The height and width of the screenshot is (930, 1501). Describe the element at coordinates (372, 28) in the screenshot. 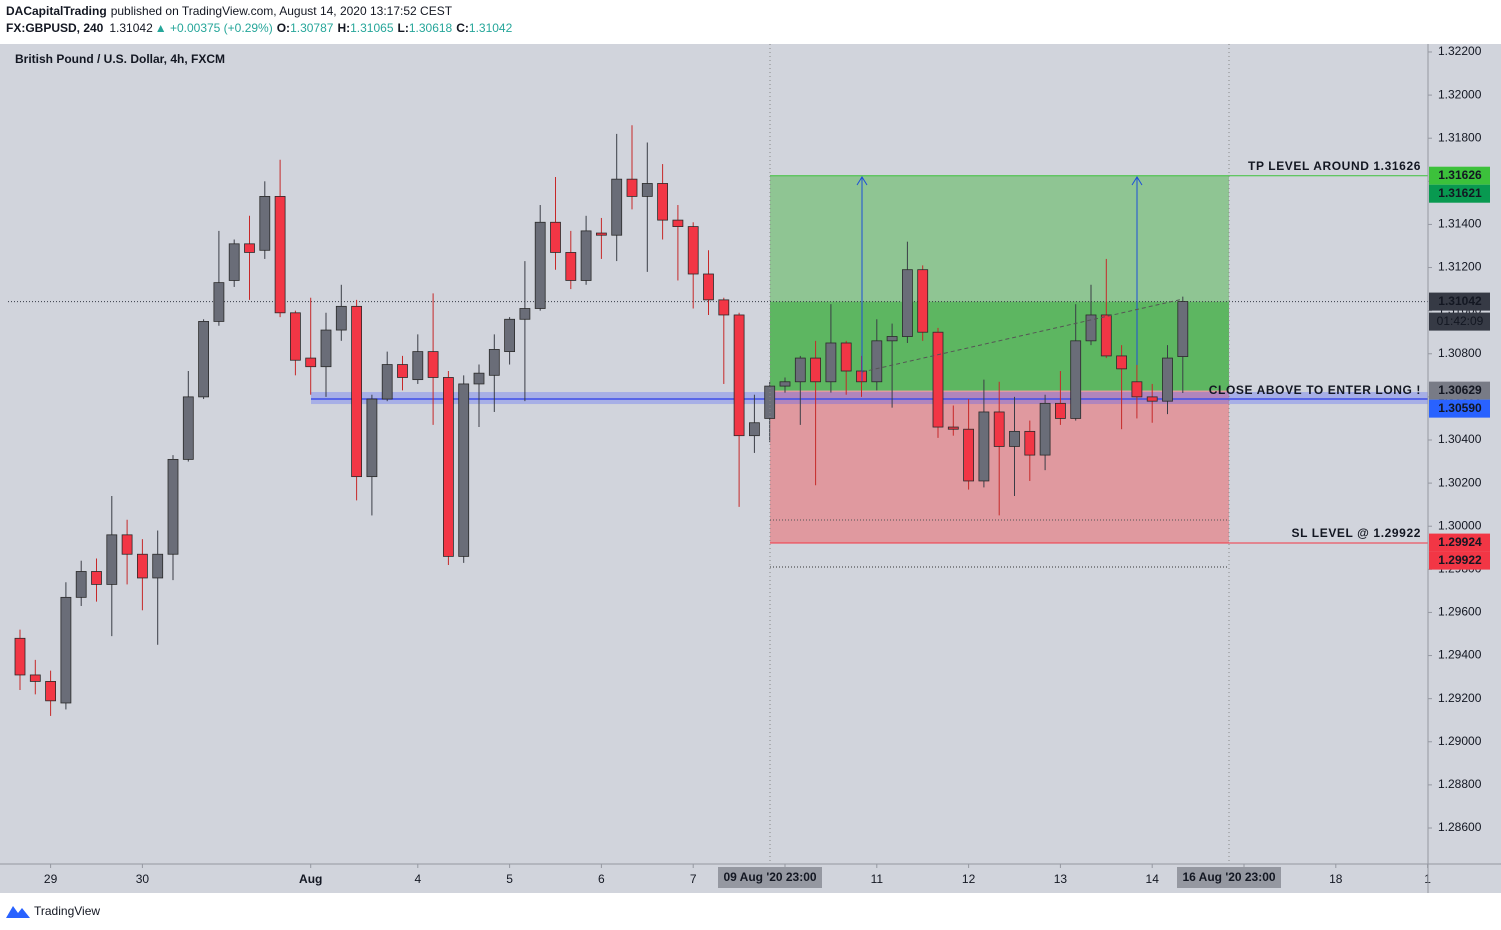

I see `ohlc-value: 1.31065` at that location.